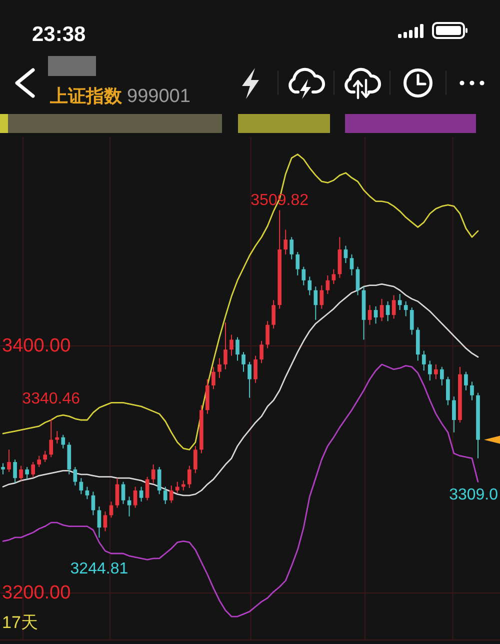 The height and width of the screenshot is (644, 500). I want to click on title: 上证指数, so click(86, 96).